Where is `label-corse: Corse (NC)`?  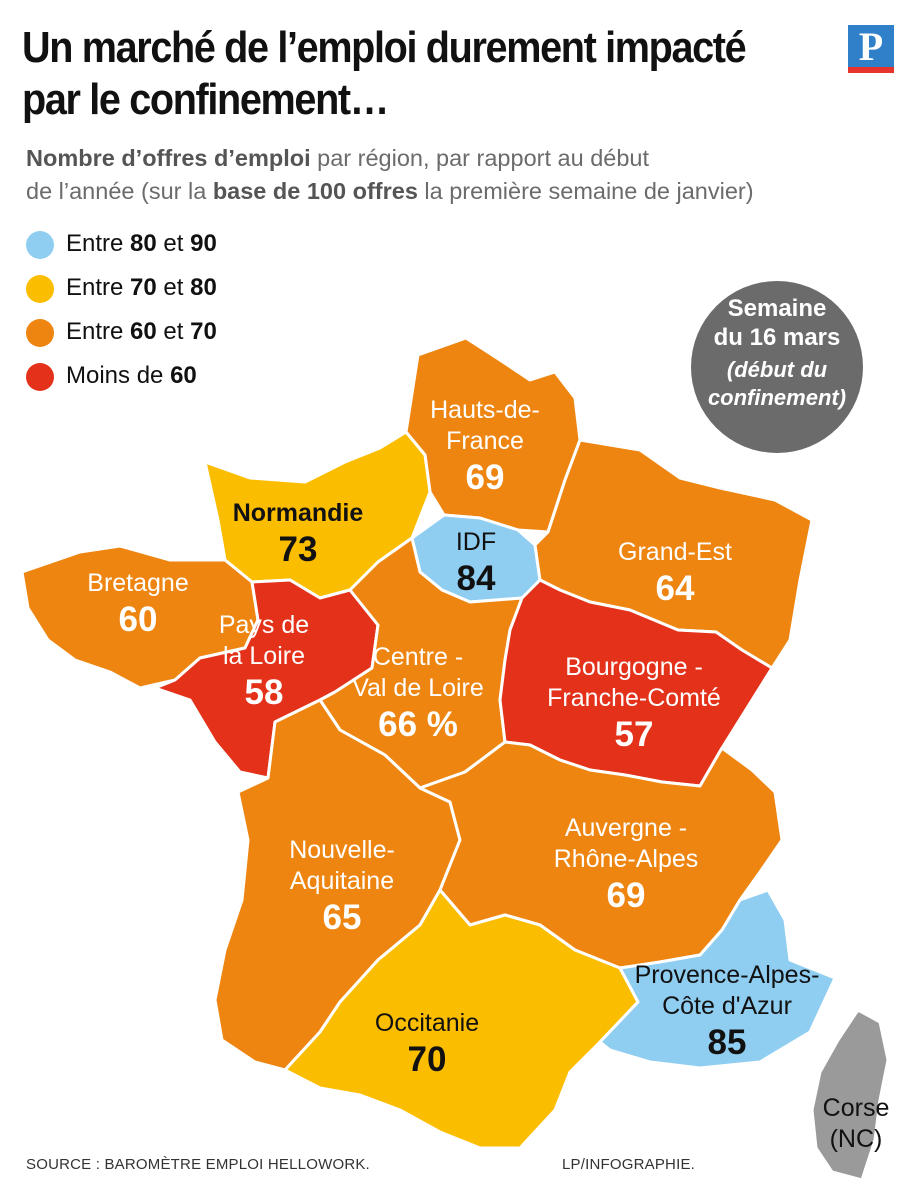 label-corse: Corse (NC) is located at coordinates (856, 1124).